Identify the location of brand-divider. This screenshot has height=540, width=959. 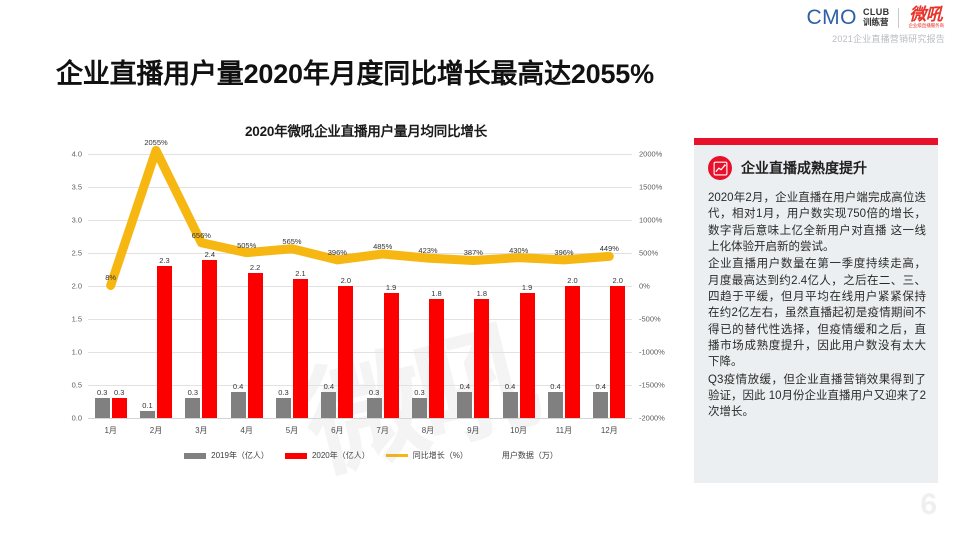
(898, 17).